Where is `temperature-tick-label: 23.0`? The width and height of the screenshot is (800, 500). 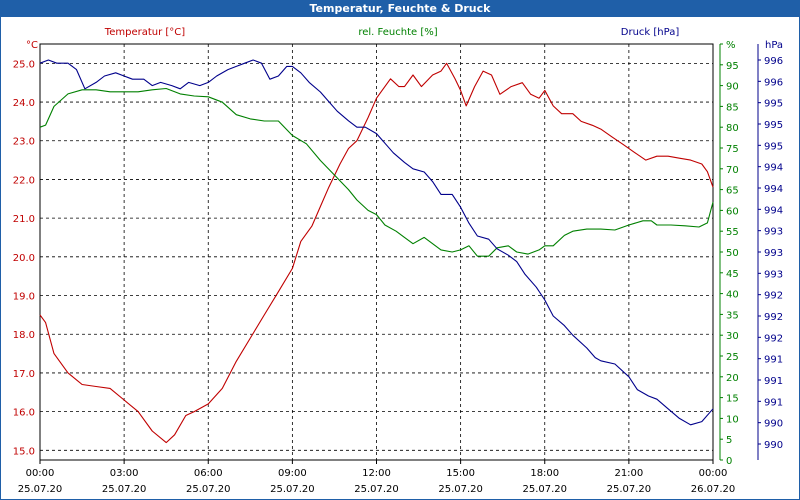 temperature-tick-label: 23.0 is located at coordinates (24, 142).